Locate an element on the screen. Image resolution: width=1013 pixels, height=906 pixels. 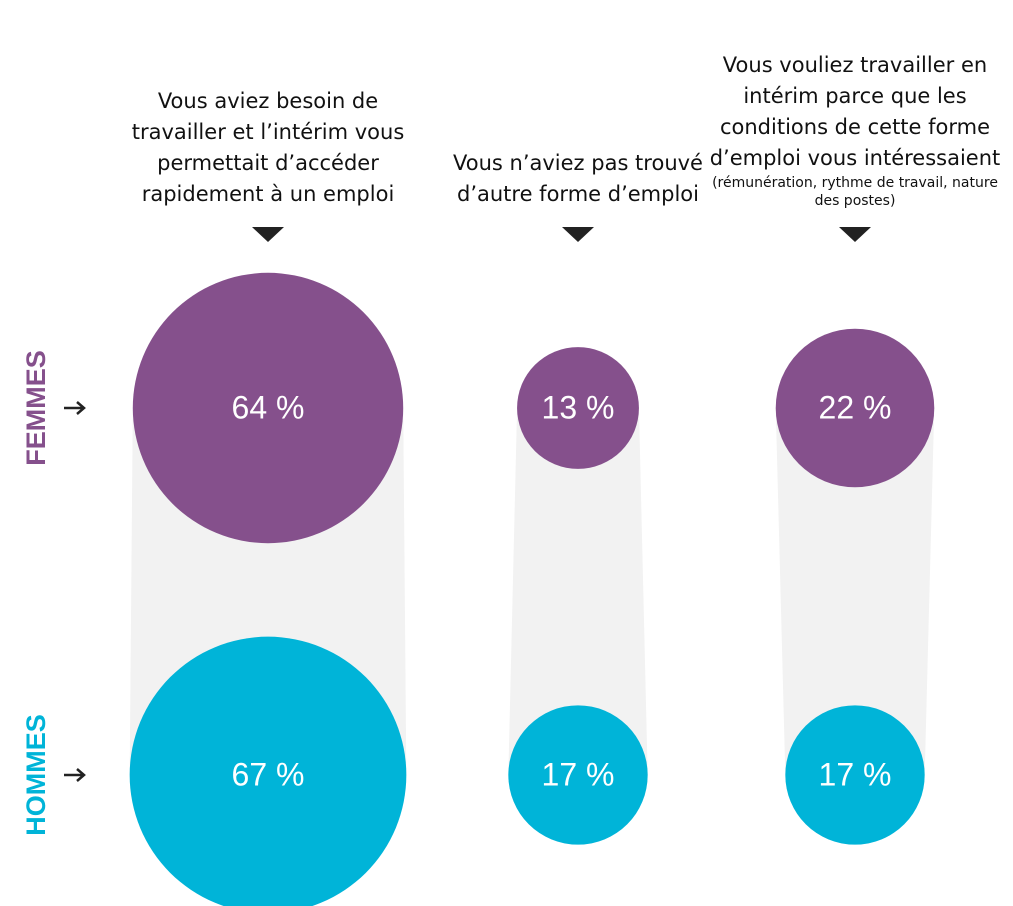
value-label: 22 % is located at coordinates (855, 407).